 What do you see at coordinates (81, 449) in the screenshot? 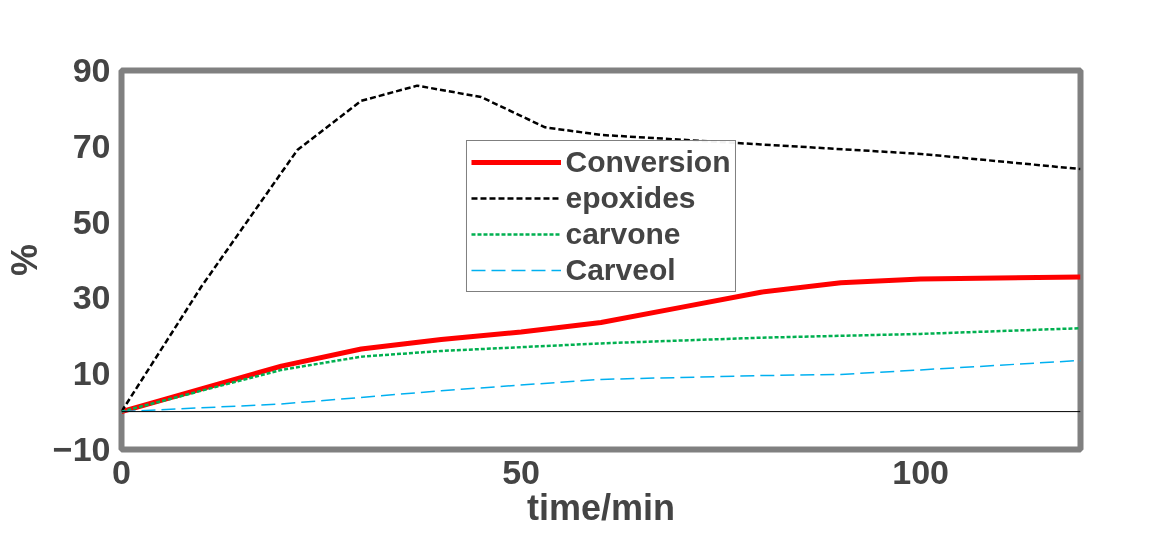
I see `y-tick-label: −10` at bounding box center [81, 449].